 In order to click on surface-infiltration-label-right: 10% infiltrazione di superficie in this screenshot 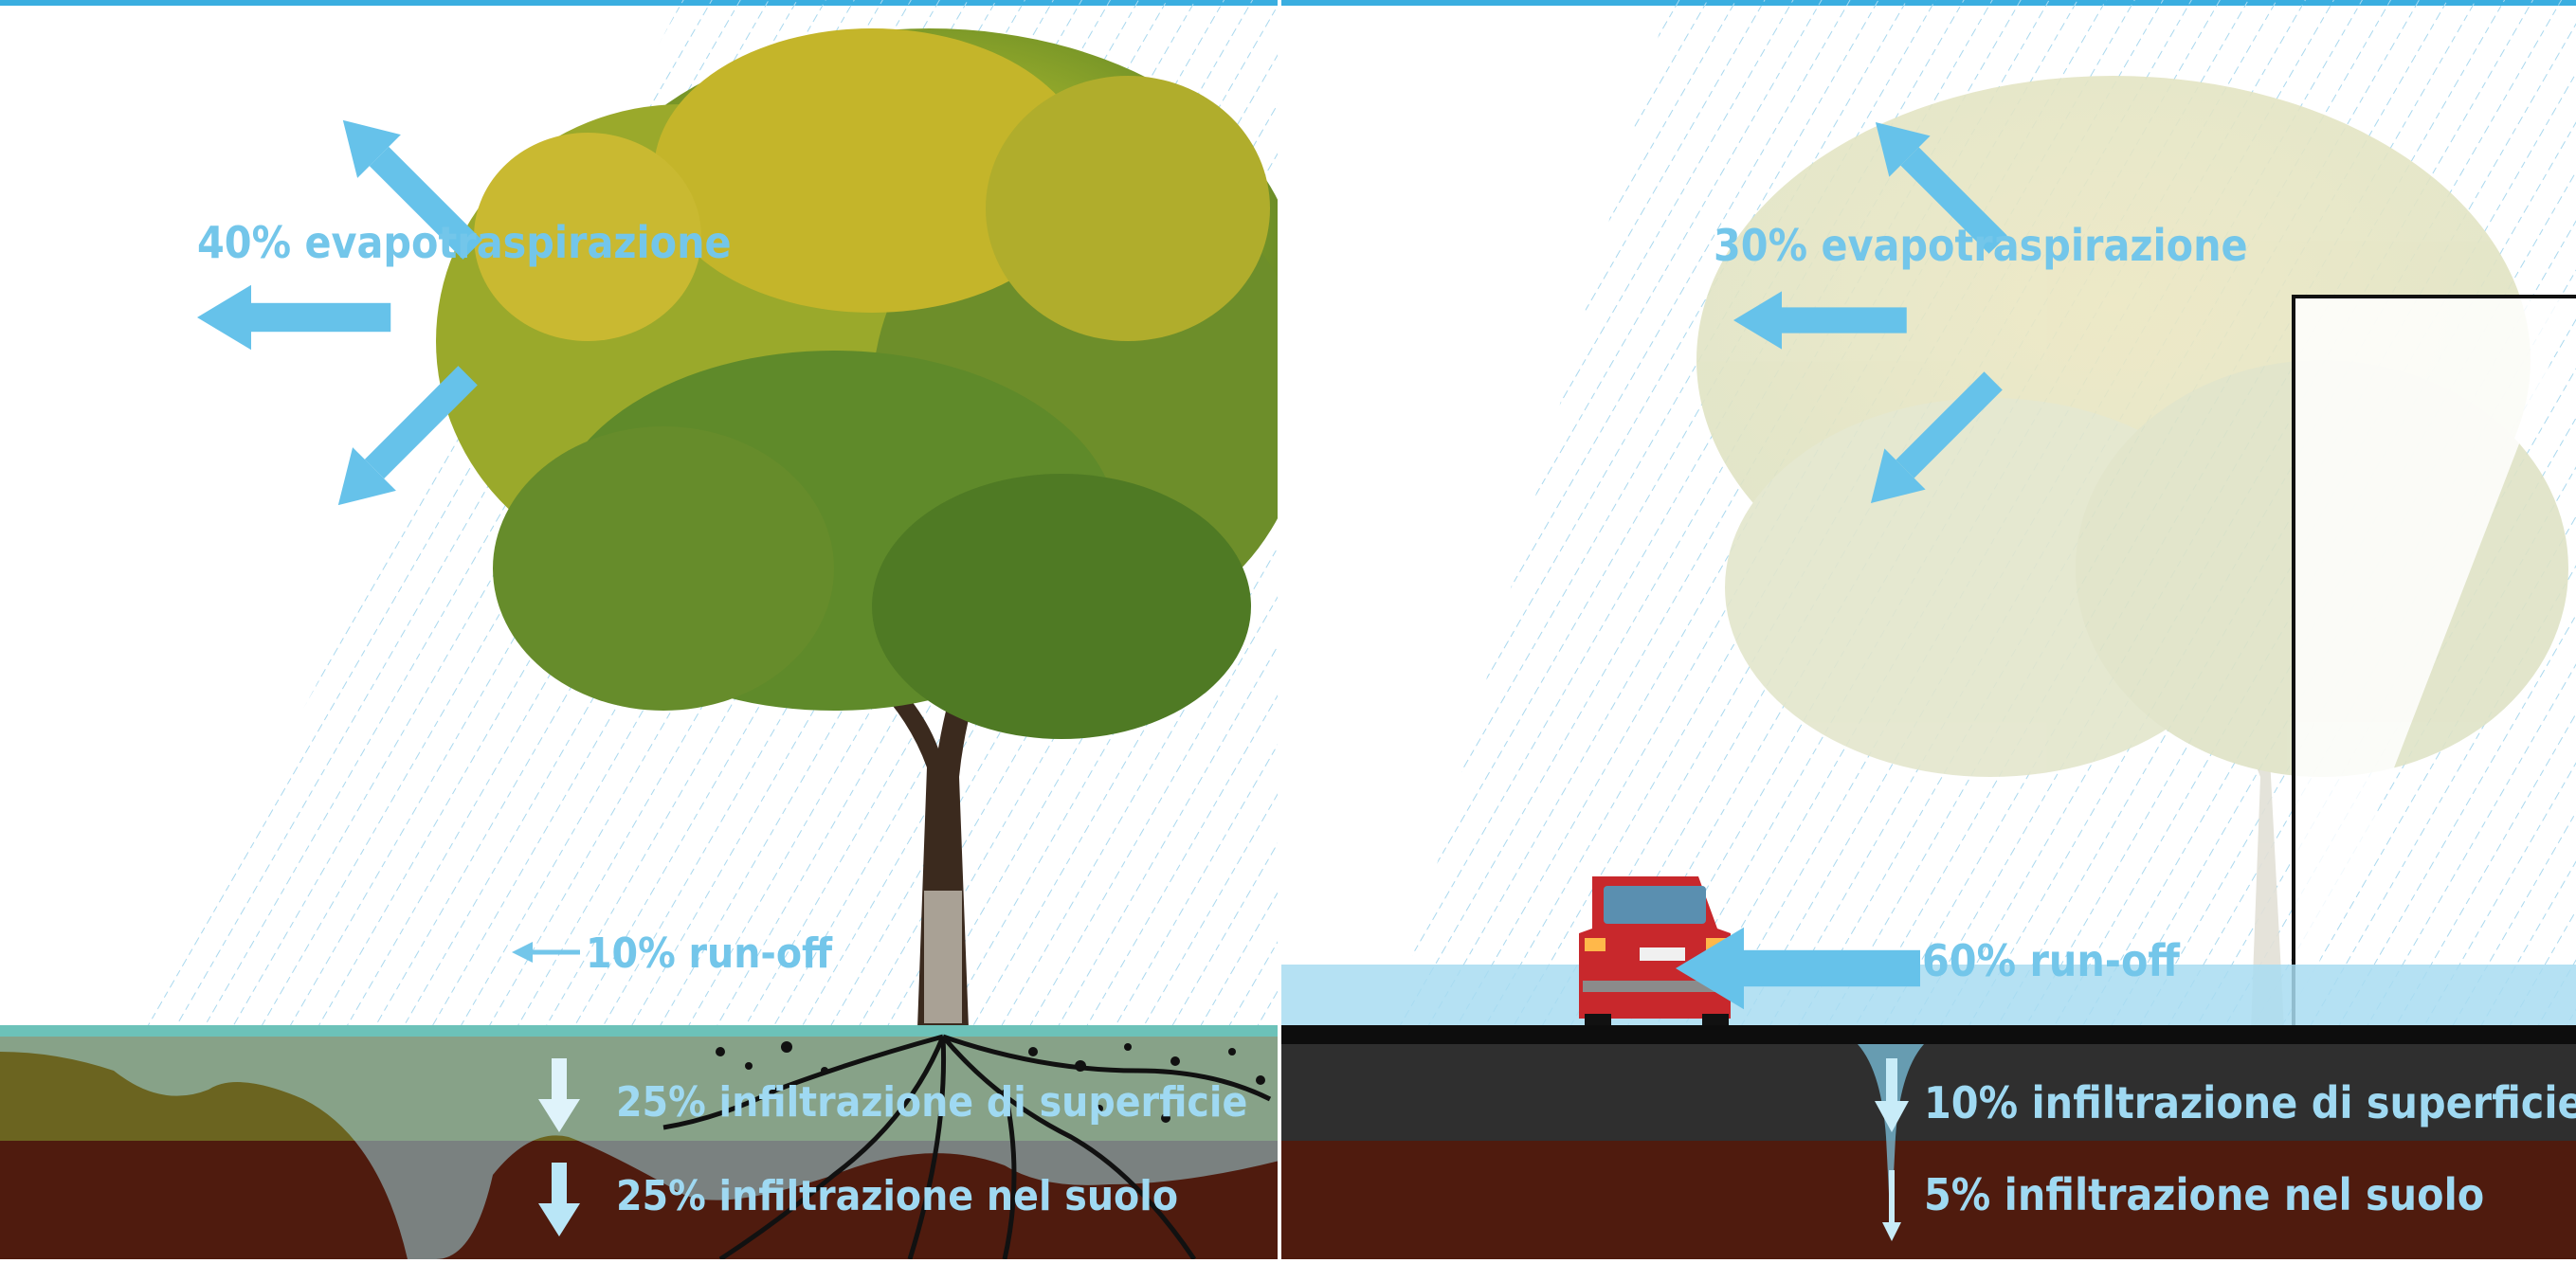, I will do `click(2250, 1103)`.